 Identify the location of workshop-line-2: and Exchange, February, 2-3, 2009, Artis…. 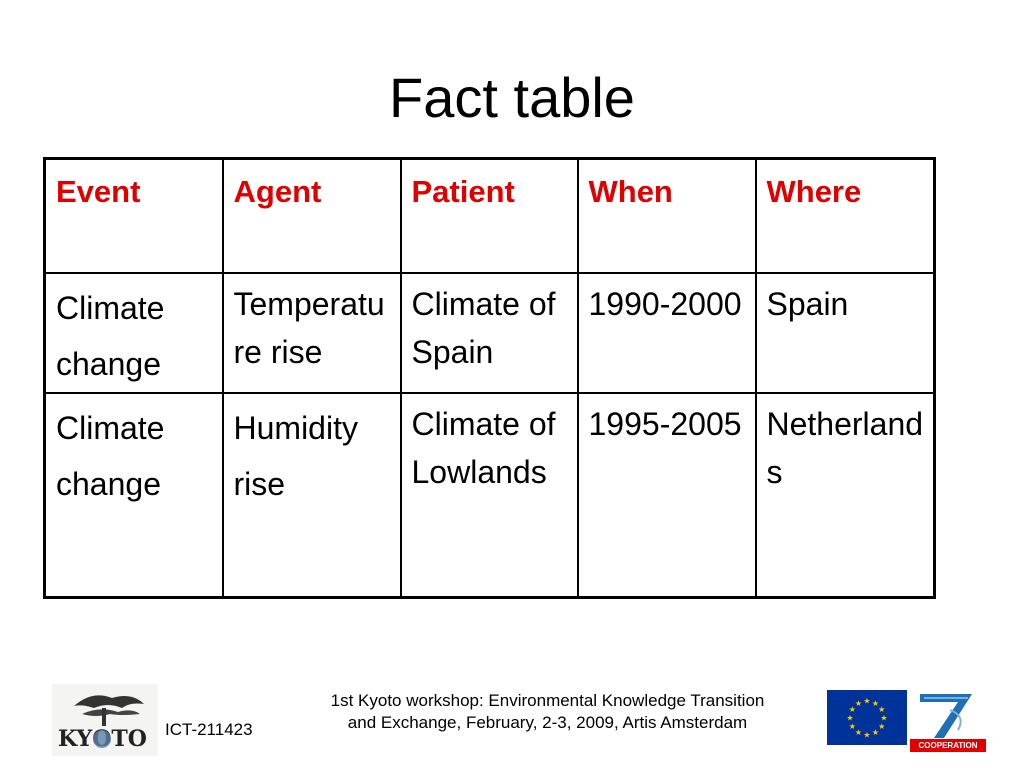
(547, 722).